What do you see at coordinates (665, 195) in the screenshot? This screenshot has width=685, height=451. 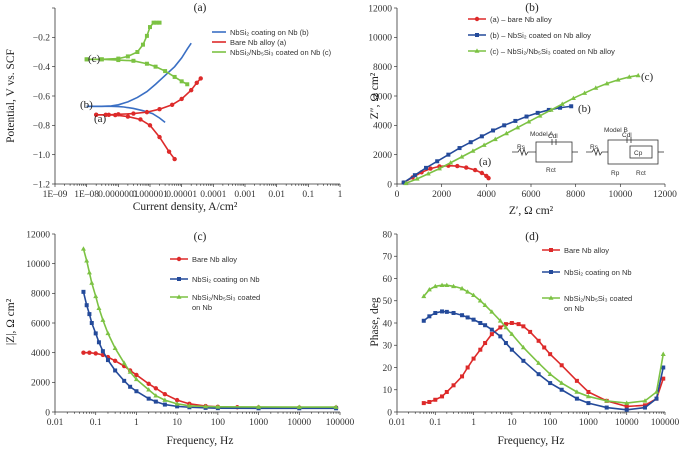 I see `x-tick-label: 12000` at bounding box center [665, 195].